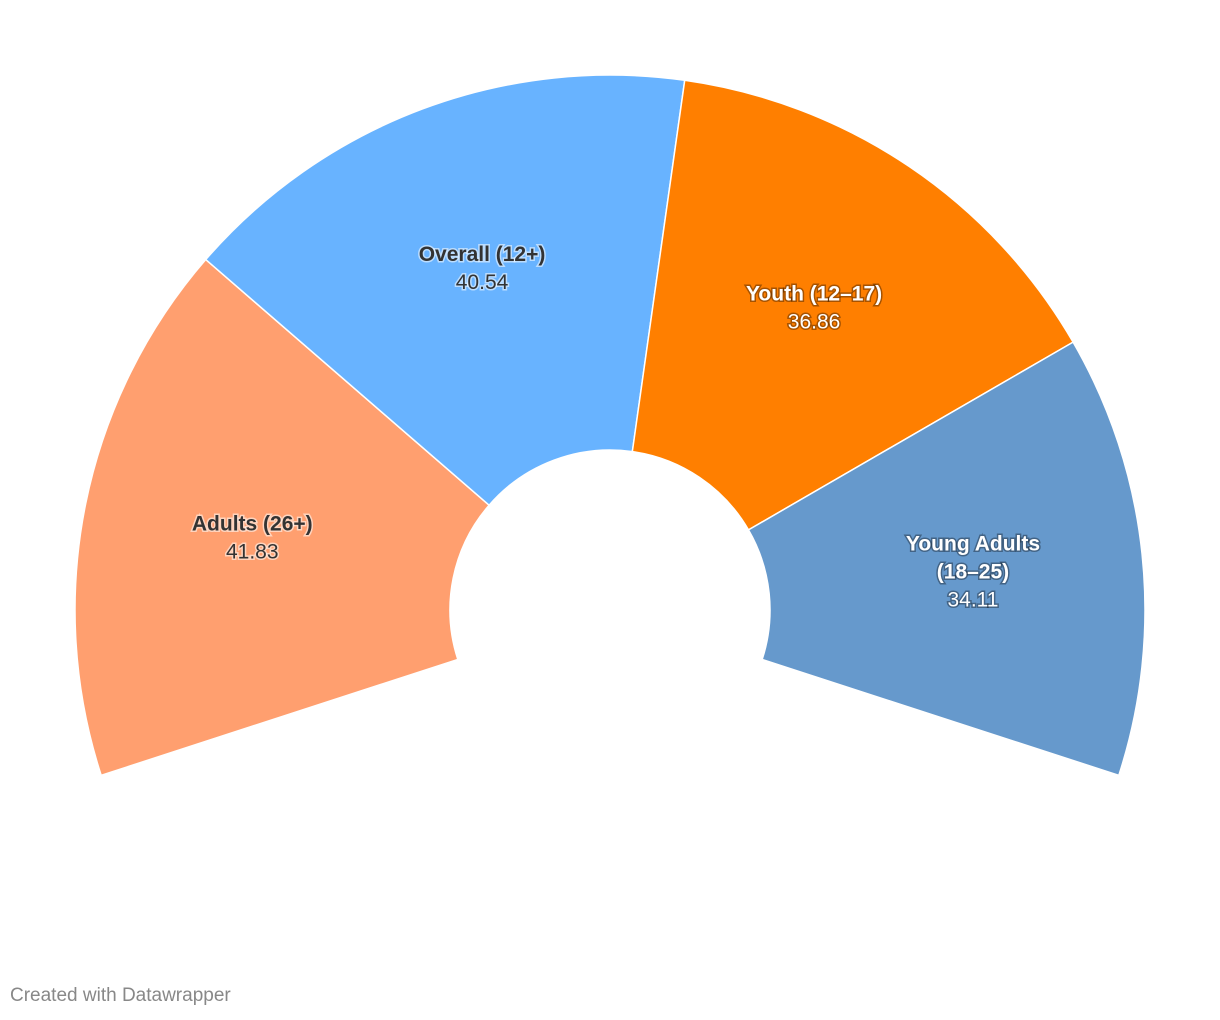 This screenshot has width=1220, height=1020. Describe the element at coordinates (482, 282) in the screenshot. I see `slice-value-1: 40.54` at that location.